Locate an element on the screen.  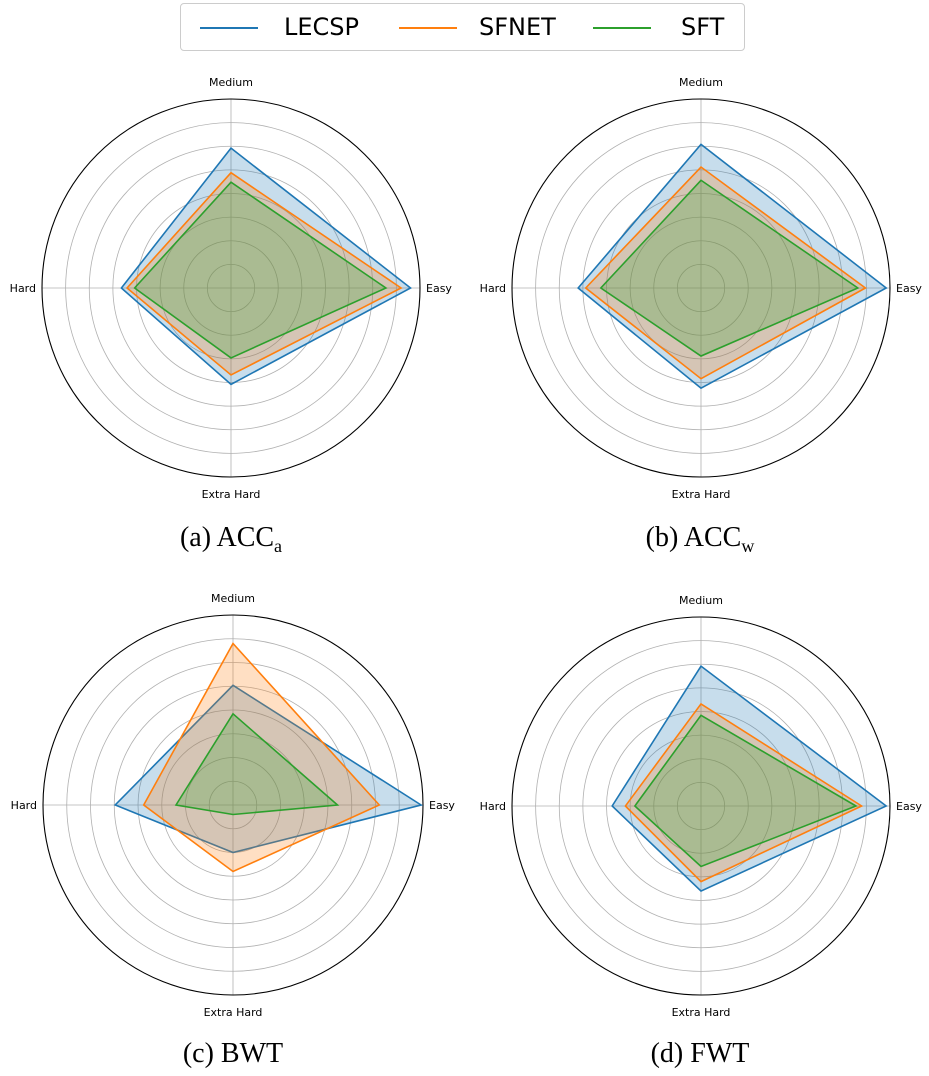
caption-text: (c) BWT is located at coordinates (233, 1053).